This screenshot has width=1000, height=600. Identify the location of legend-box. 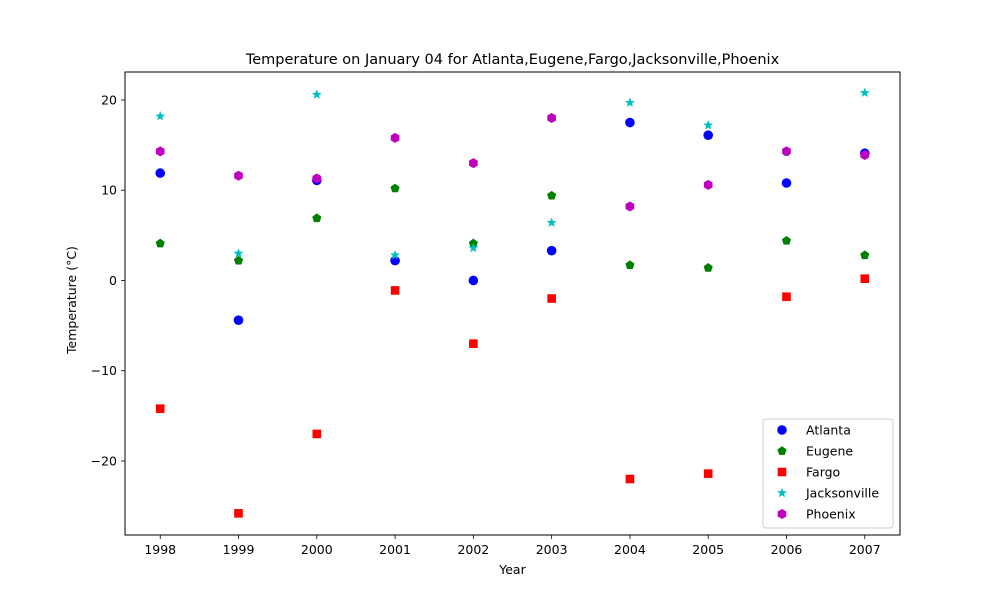
(828, 473).